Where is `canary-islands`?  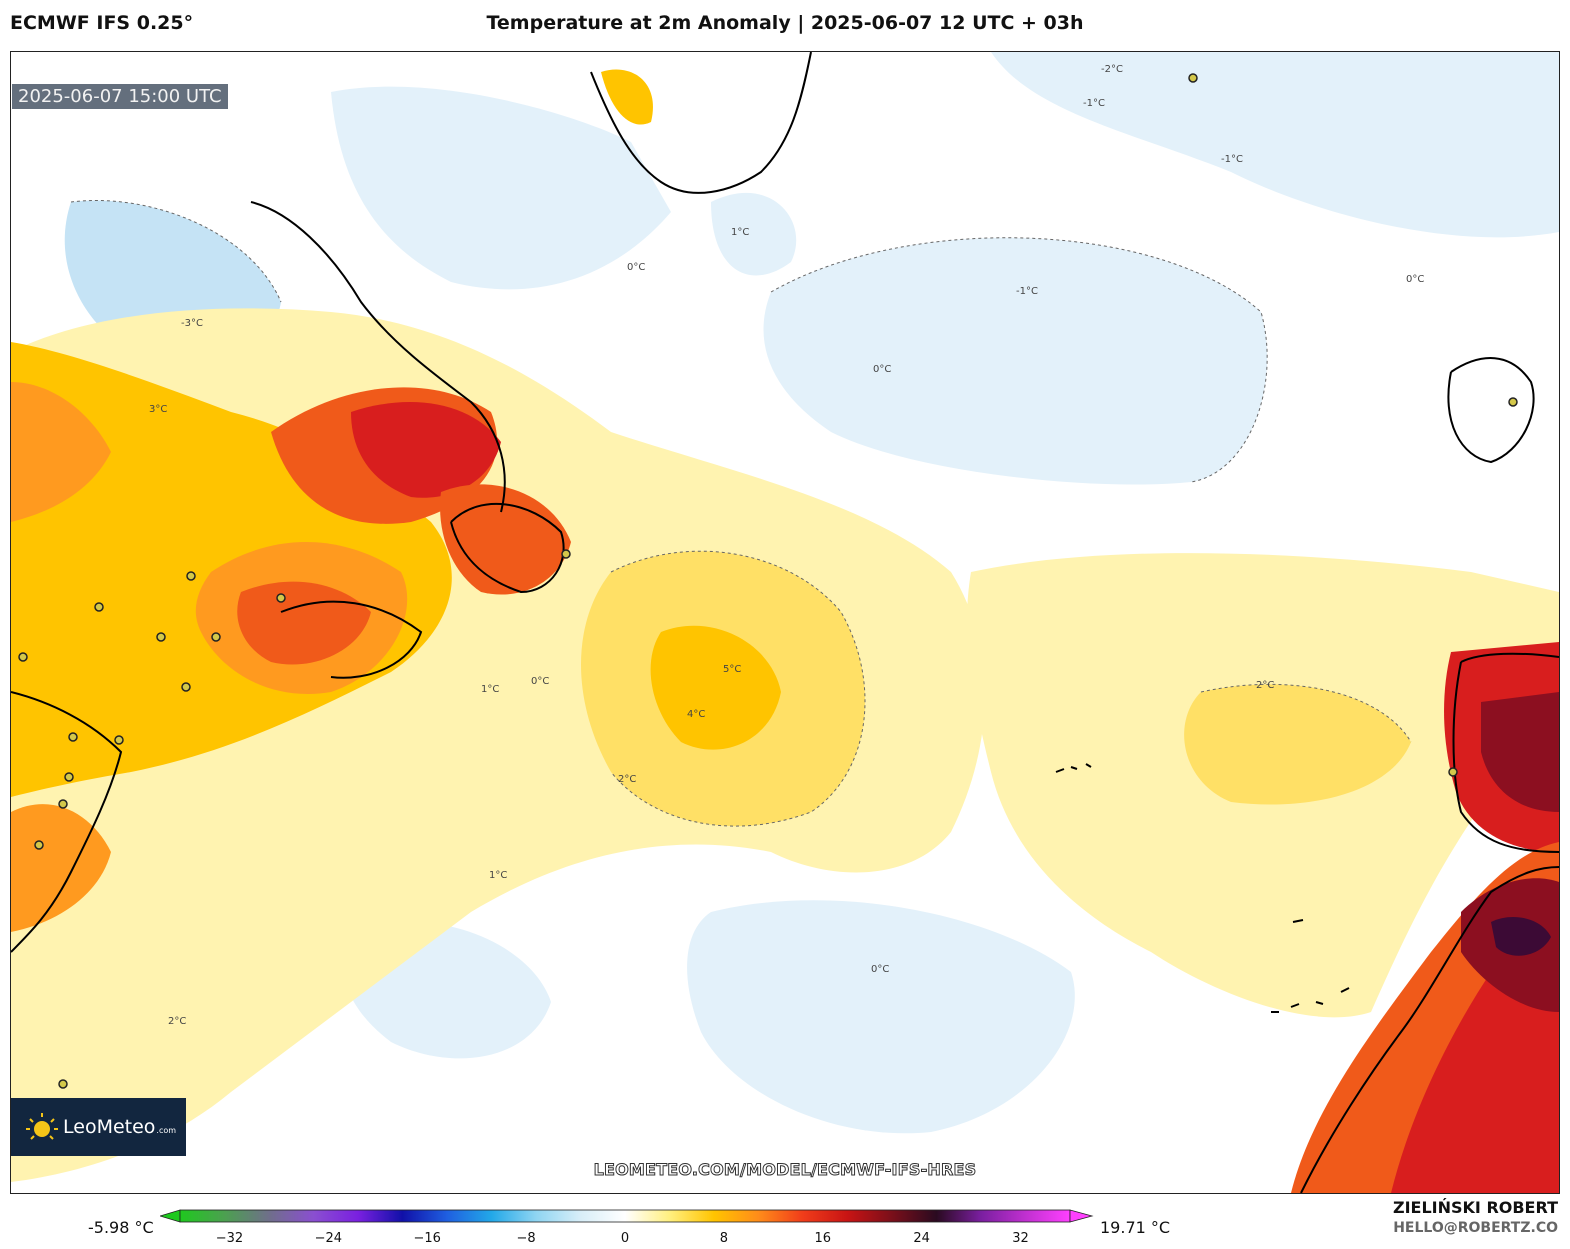 canary-islands is located at coordinates (1310, 1000).